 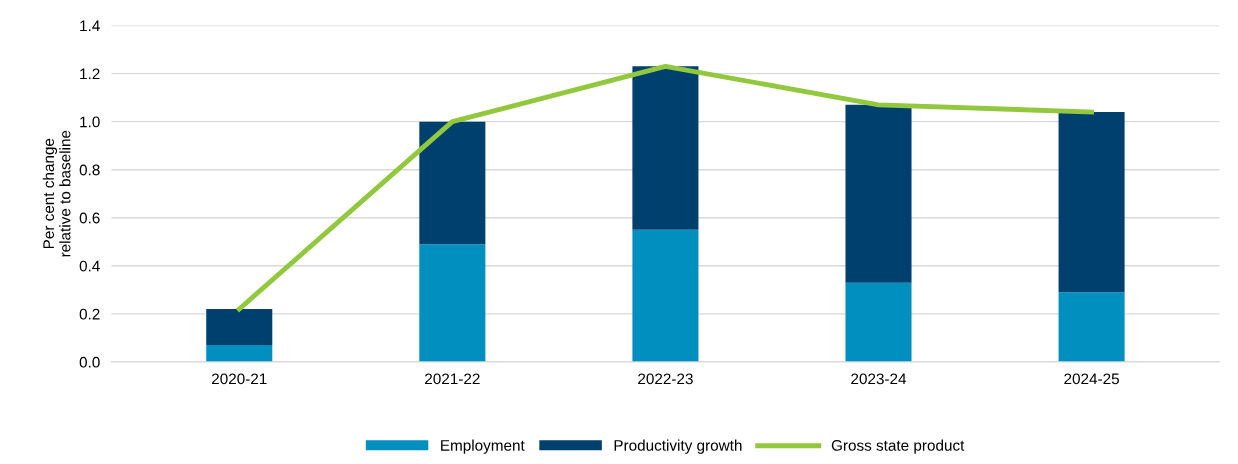 I want to click on x-tick-label: 2024-25, so click(x=1091, y=379).